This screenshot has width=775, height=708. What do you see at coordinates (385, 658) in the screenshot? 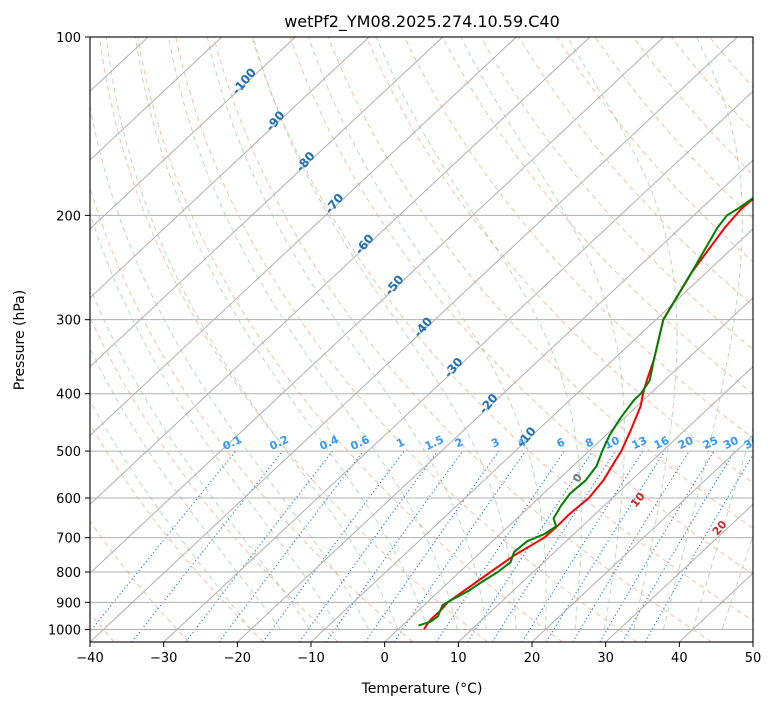
I see `x-tick-label: 0` at bounding box center [385, 658].